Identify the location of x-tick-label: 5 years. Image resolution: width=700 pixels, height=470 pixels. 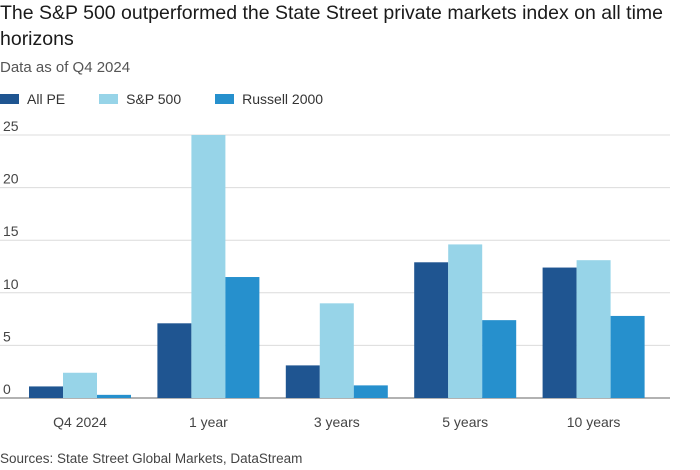
(465, 422).